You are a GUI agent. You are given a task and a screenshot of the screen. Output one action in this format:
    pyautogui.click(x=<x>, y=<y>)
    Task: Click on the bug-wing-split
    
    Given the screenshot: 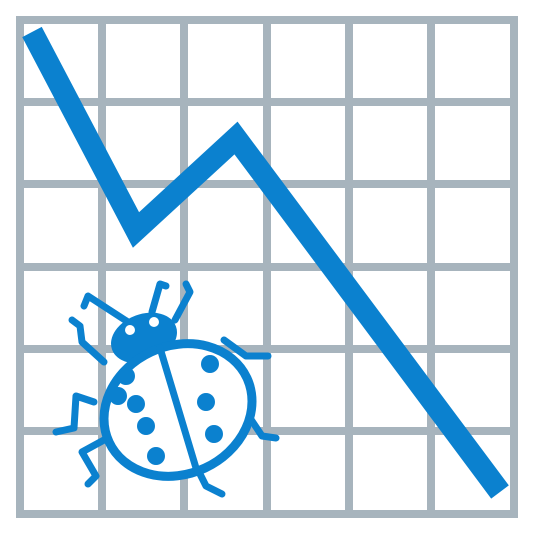 What is the action you would take?
    pyautogui.click(x=178, y=408)
    